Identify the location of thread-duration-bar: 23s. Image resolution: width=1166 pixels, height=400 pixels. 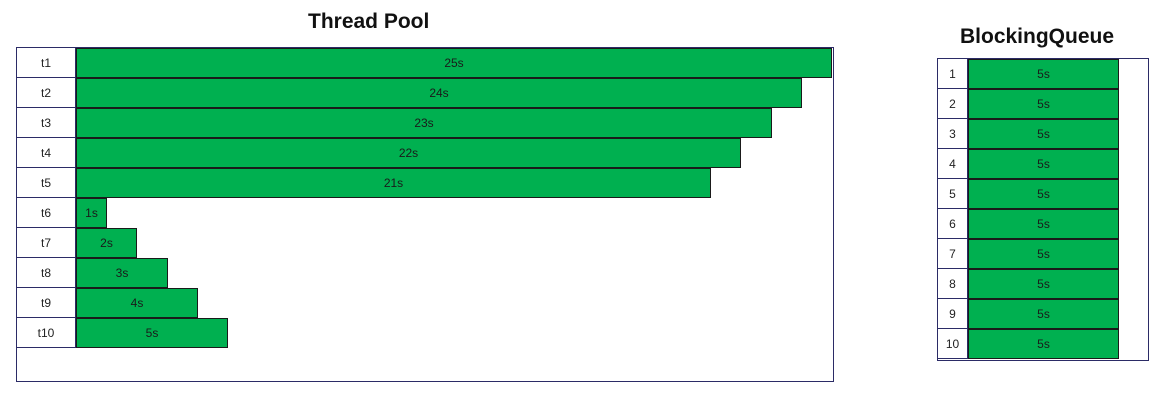
(424, 123).